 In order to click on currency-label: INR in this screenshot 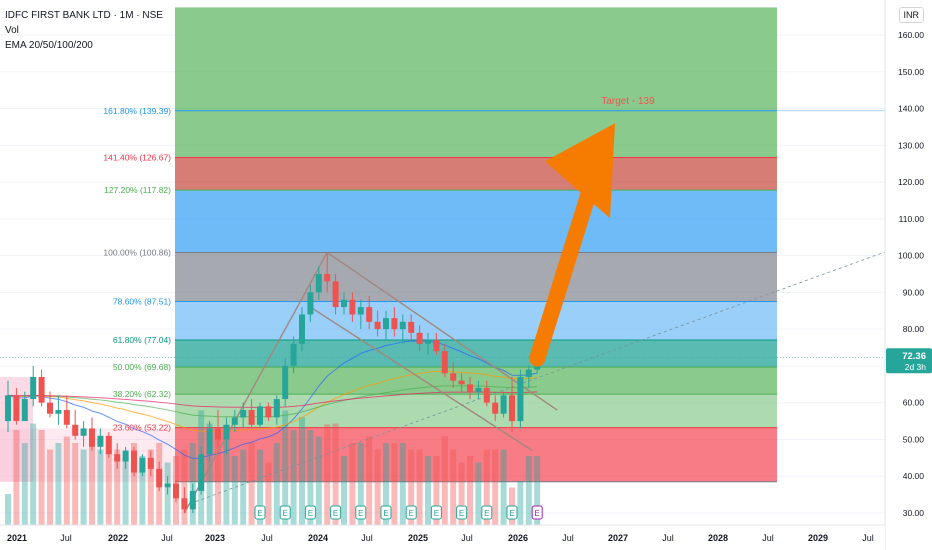, I will do `click(911, 15)`.